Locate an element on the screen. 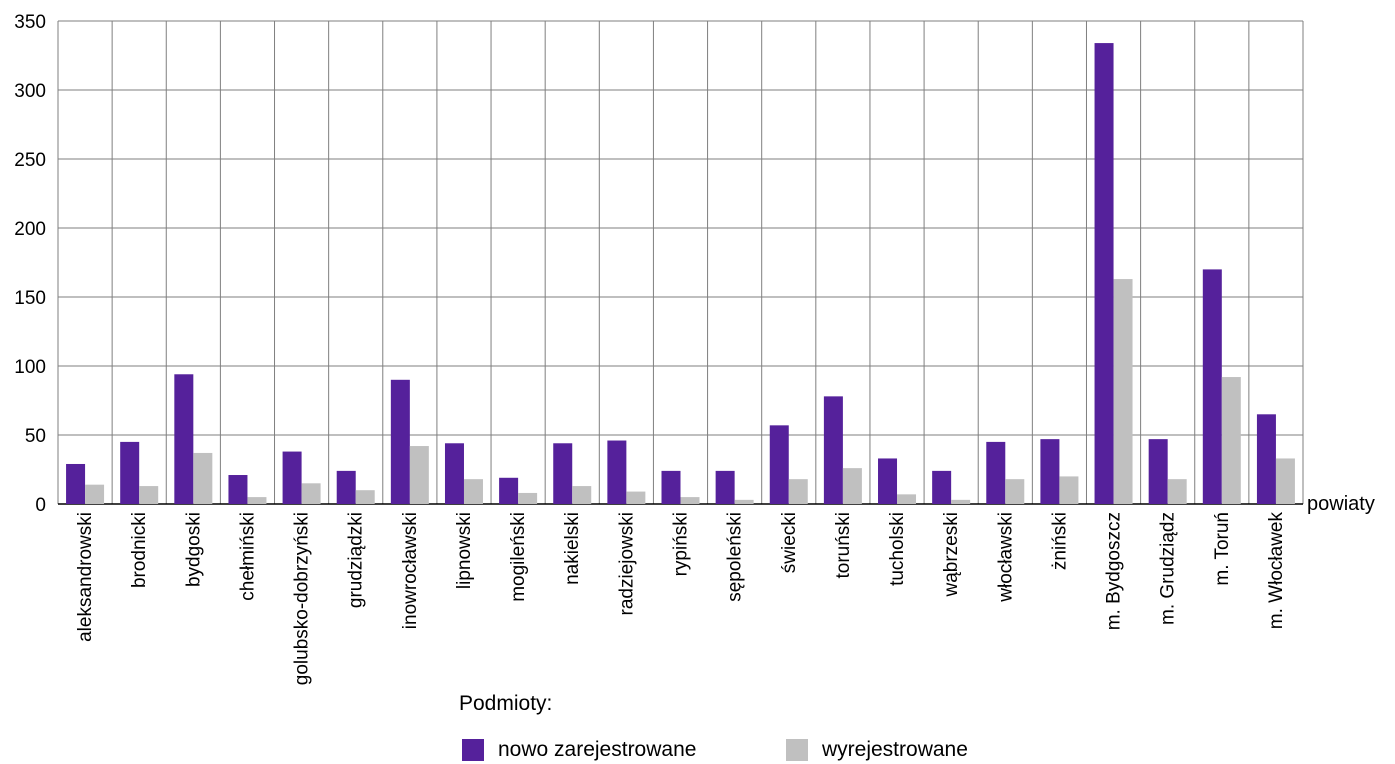 Image resolution: width=1395 pixels, height=764 pixels. y-tick-label: 350 is located at coordinates (30, 22).